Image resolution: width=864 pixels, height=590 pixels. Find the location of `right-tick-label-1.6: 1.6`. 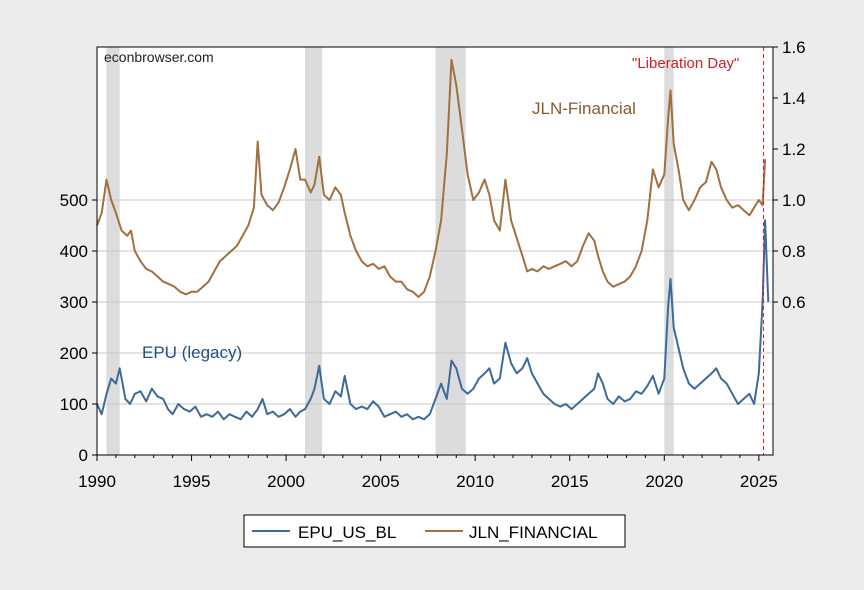

right-tick-label-1.6: 1.6 is located at coordinates (794, 47).